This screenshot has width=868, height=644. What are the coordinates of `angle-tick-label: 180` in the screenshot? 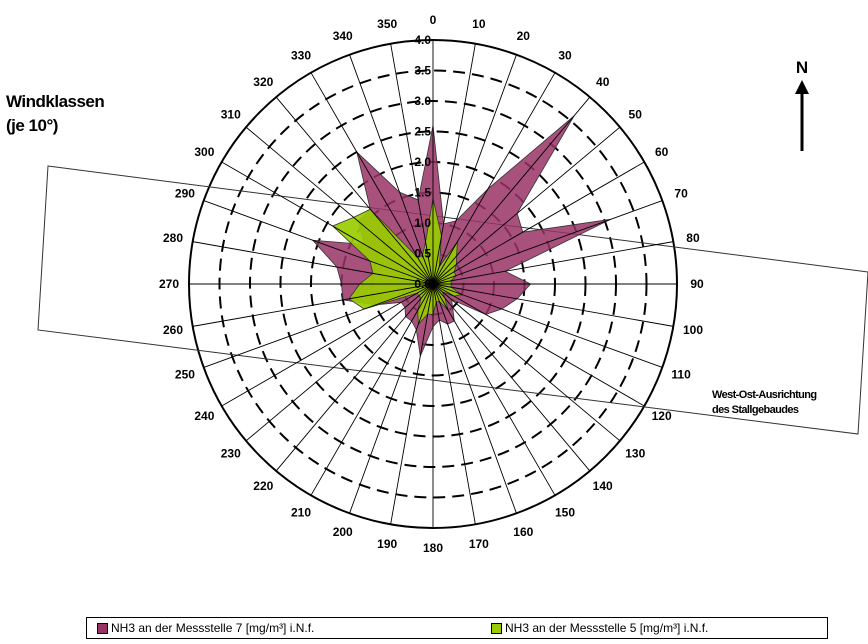 It's located at (433, 548).